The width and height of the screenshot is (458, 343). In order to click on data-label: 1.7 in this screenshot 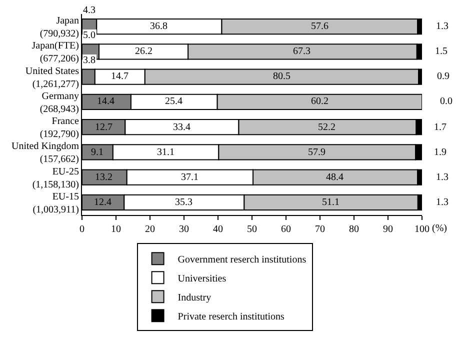, I will do `click(440, 127)`.